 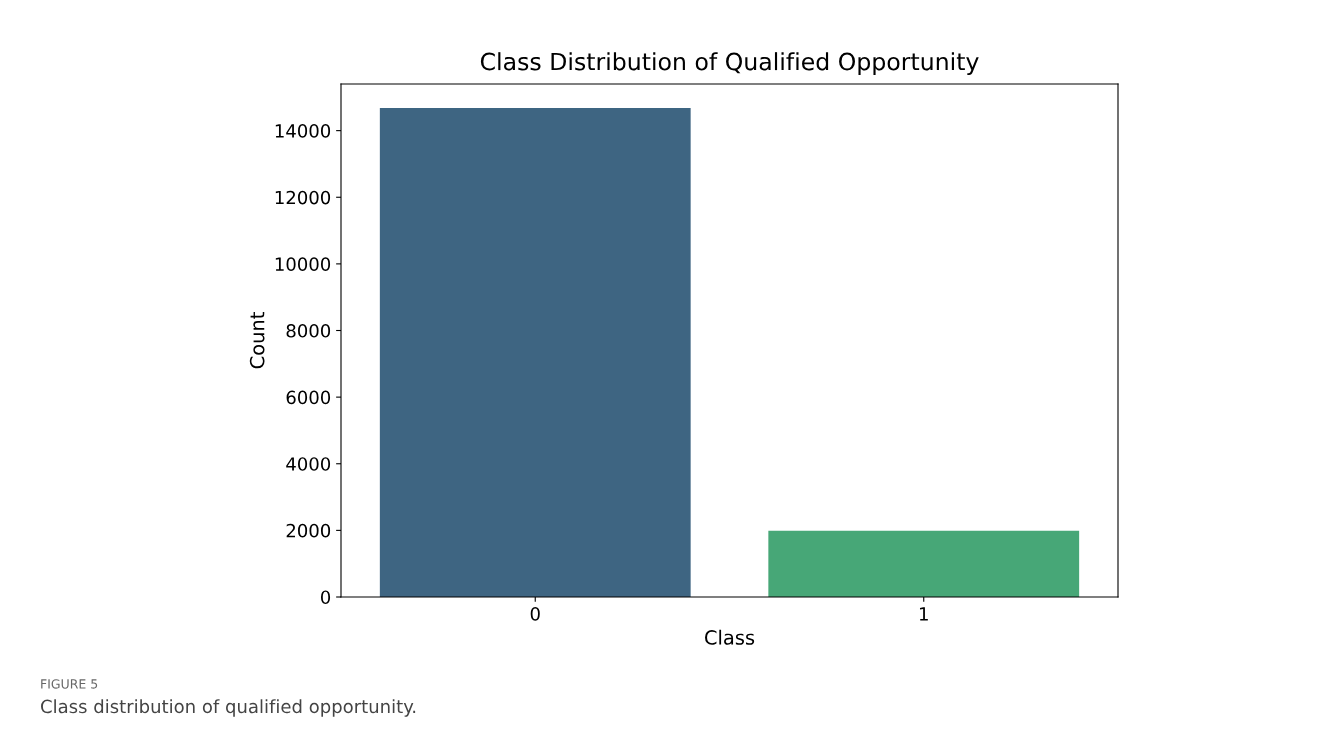 I want to click on y-tick-label: 2000, so click(x=308, y=530).